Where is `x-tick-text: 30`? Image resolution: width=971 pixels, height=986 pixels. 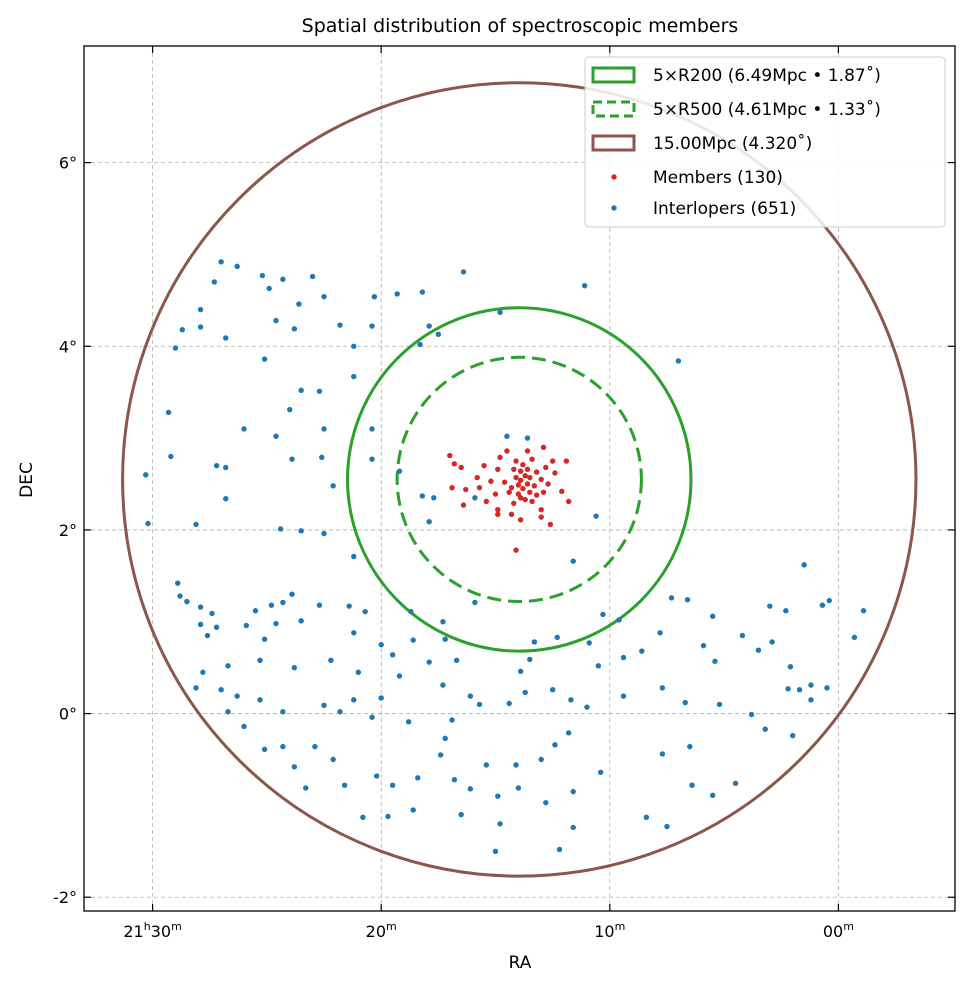
x-tick-text: 30 is located at coordinates (161, 931).